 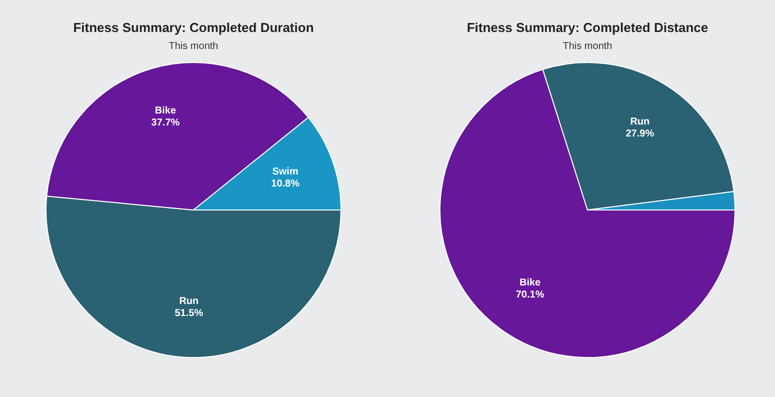 I want to click on data-label: 70.1%, so click(x=530, y=294).